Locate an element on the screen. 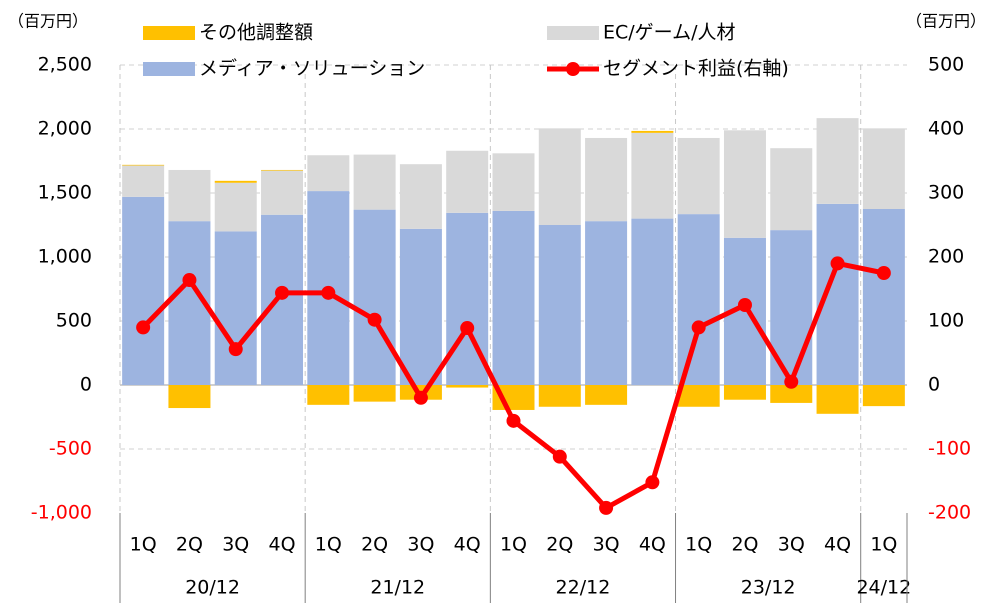 The image size is (994, 603). x-group-label: 23/12 is located at coordinates (768, 588).